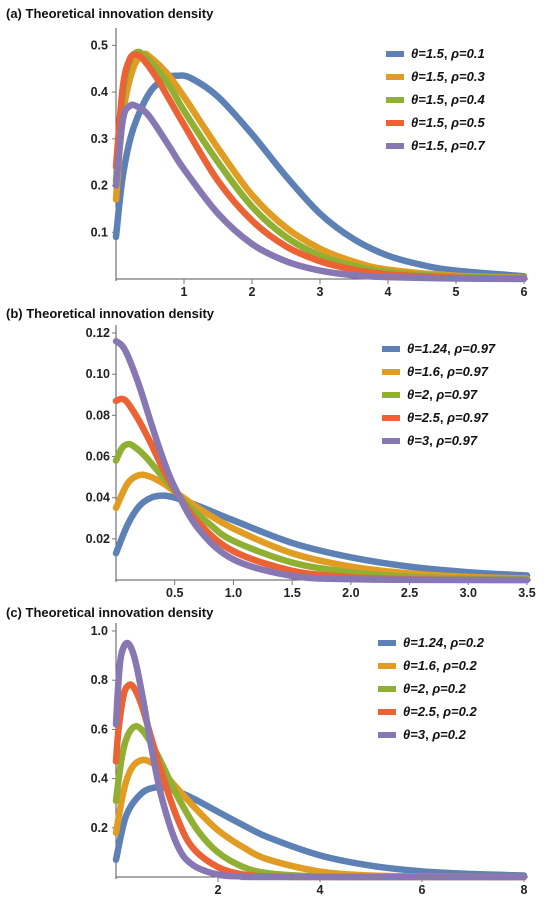 This screenshot has height=904, width=550. What do you see at coordinates (414, 734) in the screenshot?
I see `legend-theta: θ=3` at bounding box center [414, 734].